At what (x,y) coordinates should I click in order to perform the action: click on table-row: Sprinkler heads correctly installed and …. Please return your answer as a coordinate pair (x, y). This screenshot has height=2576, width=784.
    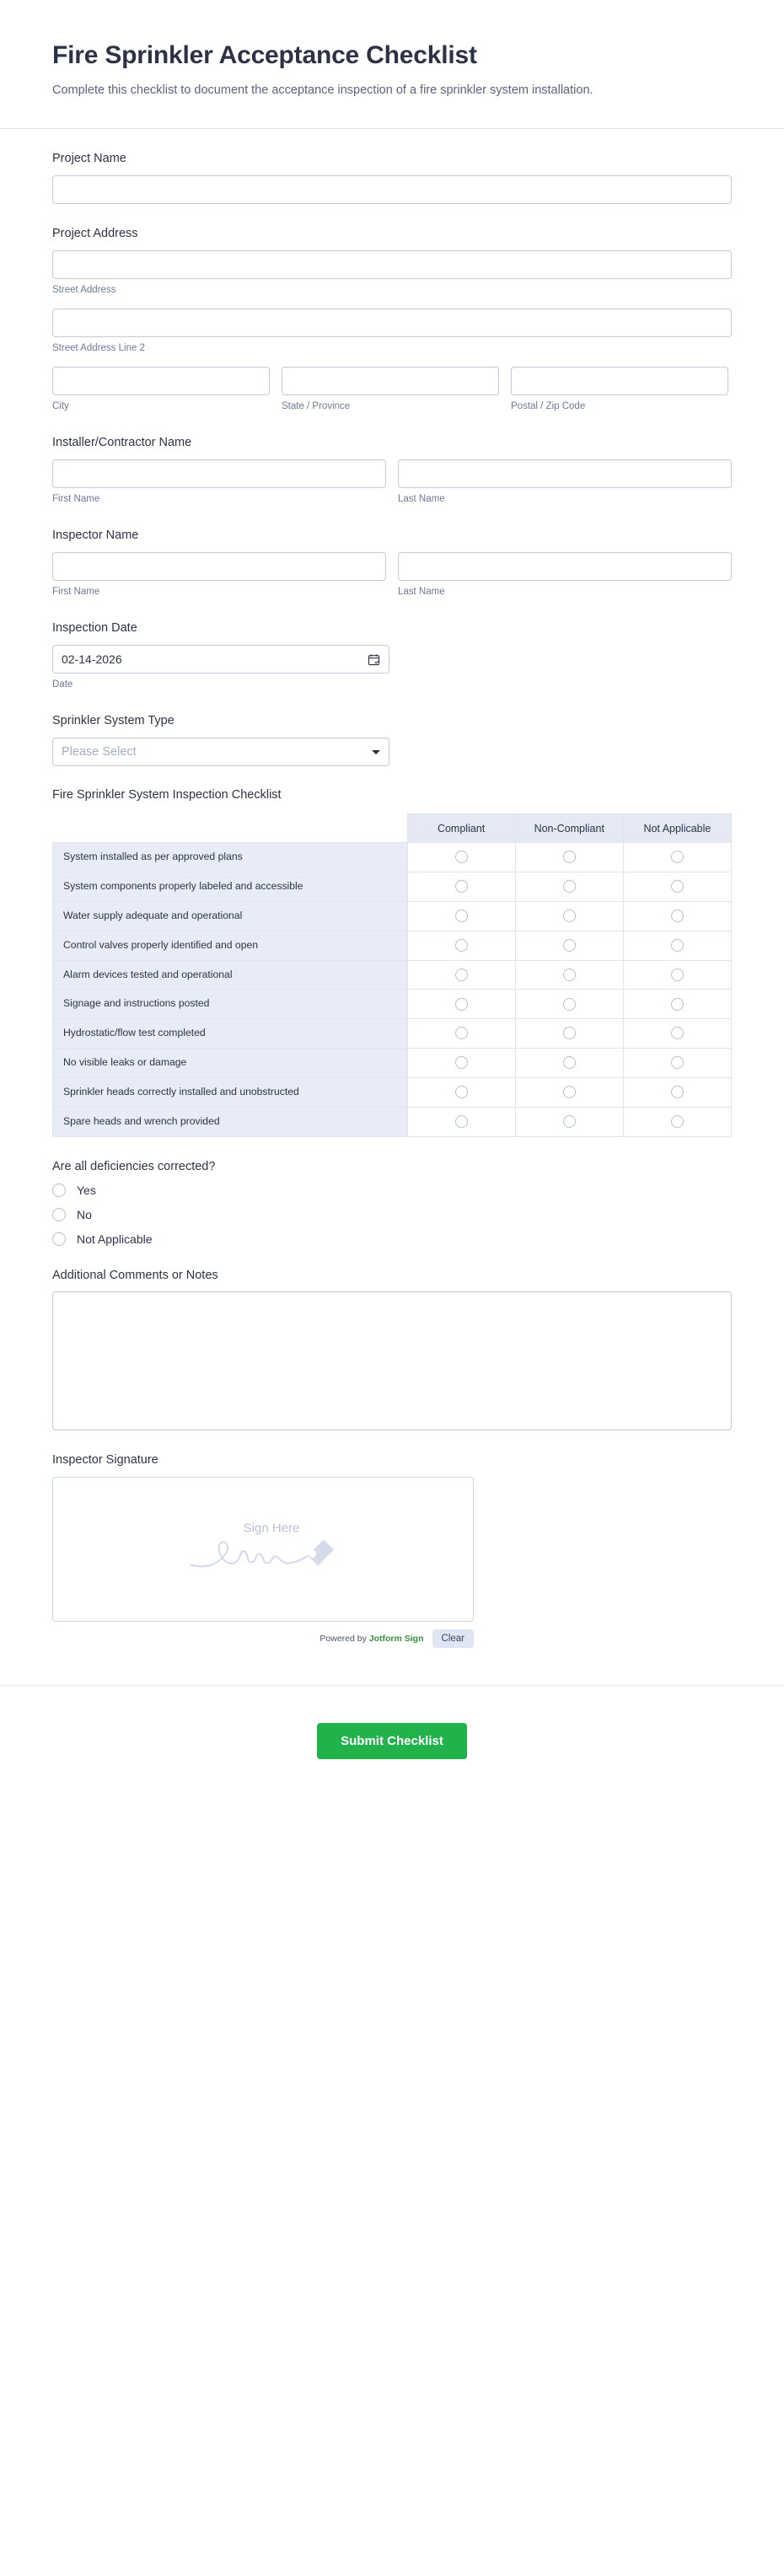
    Looking at the image, I should click on (393, 1092).